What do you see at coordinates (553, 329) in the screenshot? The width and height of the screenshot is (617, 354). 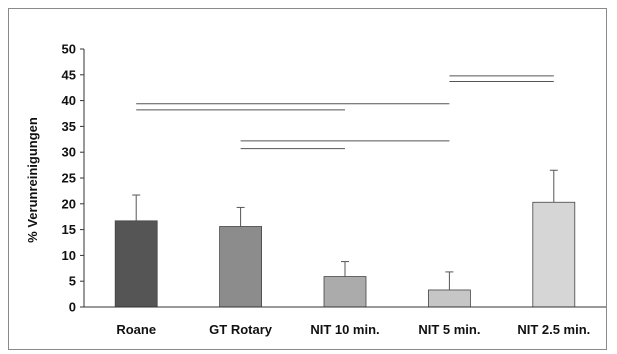 I see `category-label: NIT 2.5 min.` at bounding box center [553, 329].